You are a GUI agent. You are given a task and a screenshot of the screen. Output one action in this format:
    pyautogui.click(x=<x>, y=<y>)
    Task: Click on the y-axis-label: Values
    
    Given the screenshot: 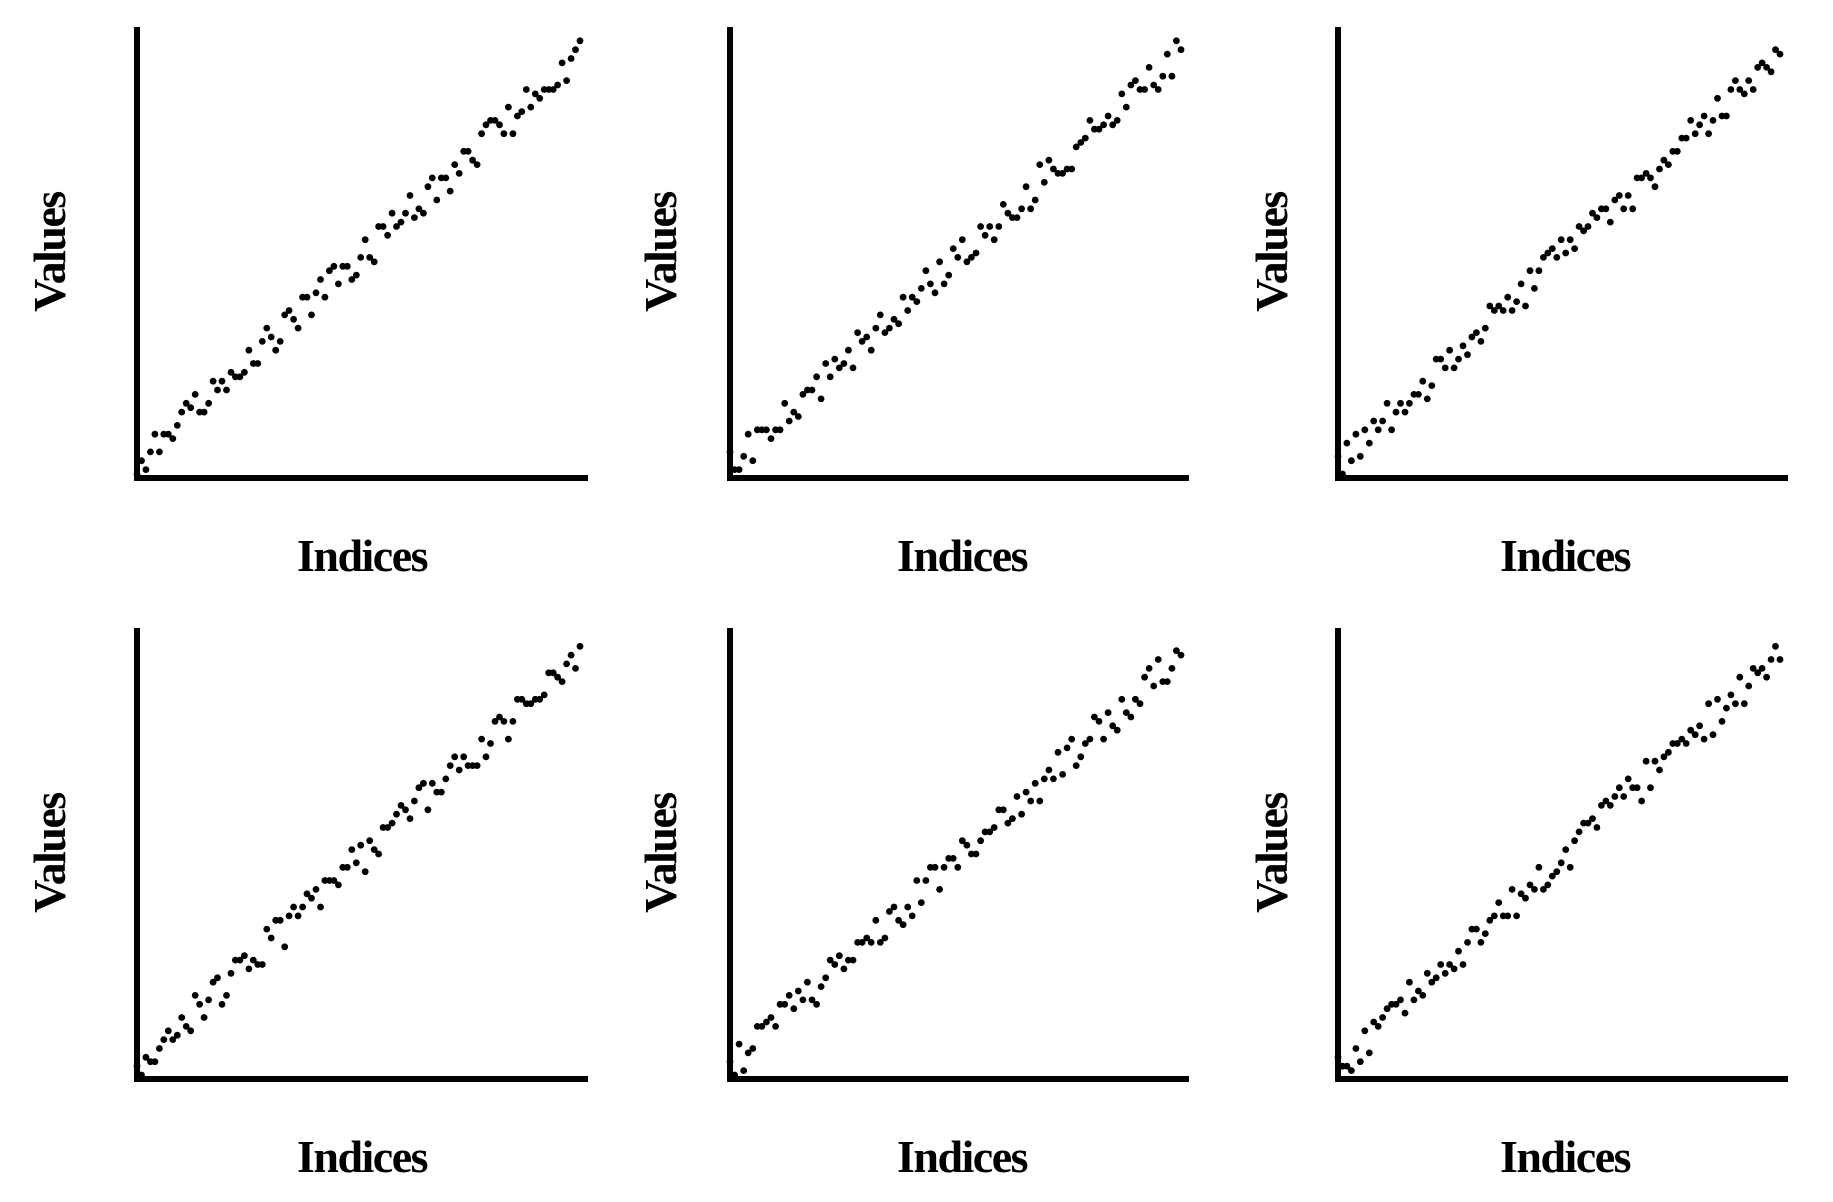 What is the action you would take?
    pyautogui.click(x=660, y=853)
    